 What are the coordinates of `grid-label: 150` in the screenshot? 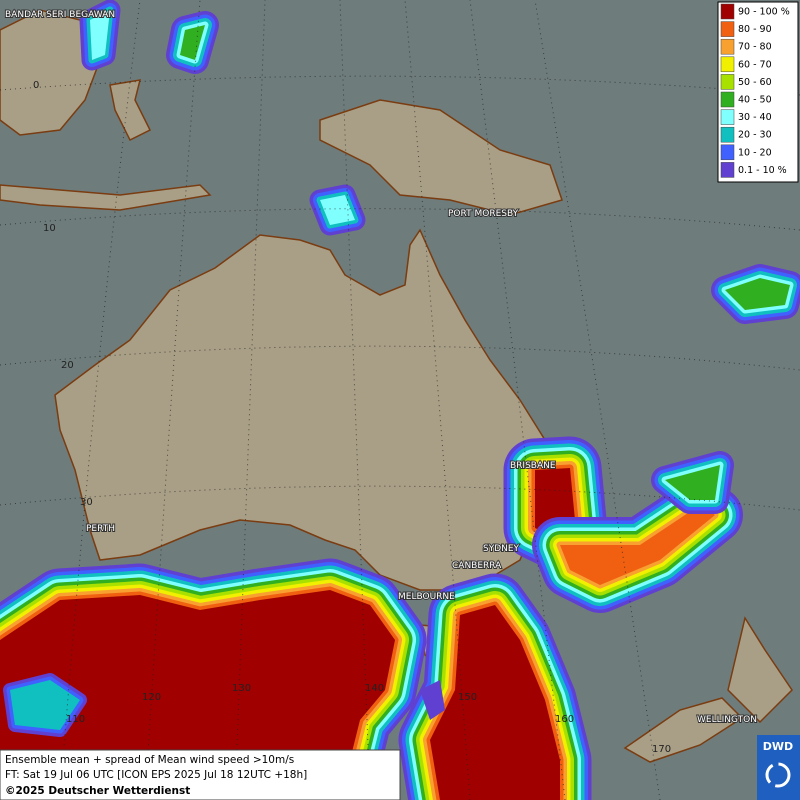 It's located at (467, 697).